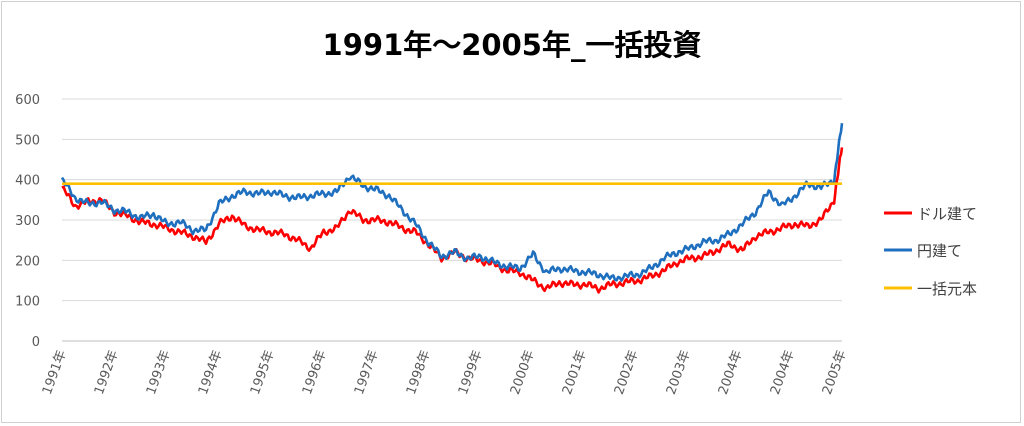  I want to click on y-axis-ticks: 0 100 200 300 400 500 600, so click(27, 221).